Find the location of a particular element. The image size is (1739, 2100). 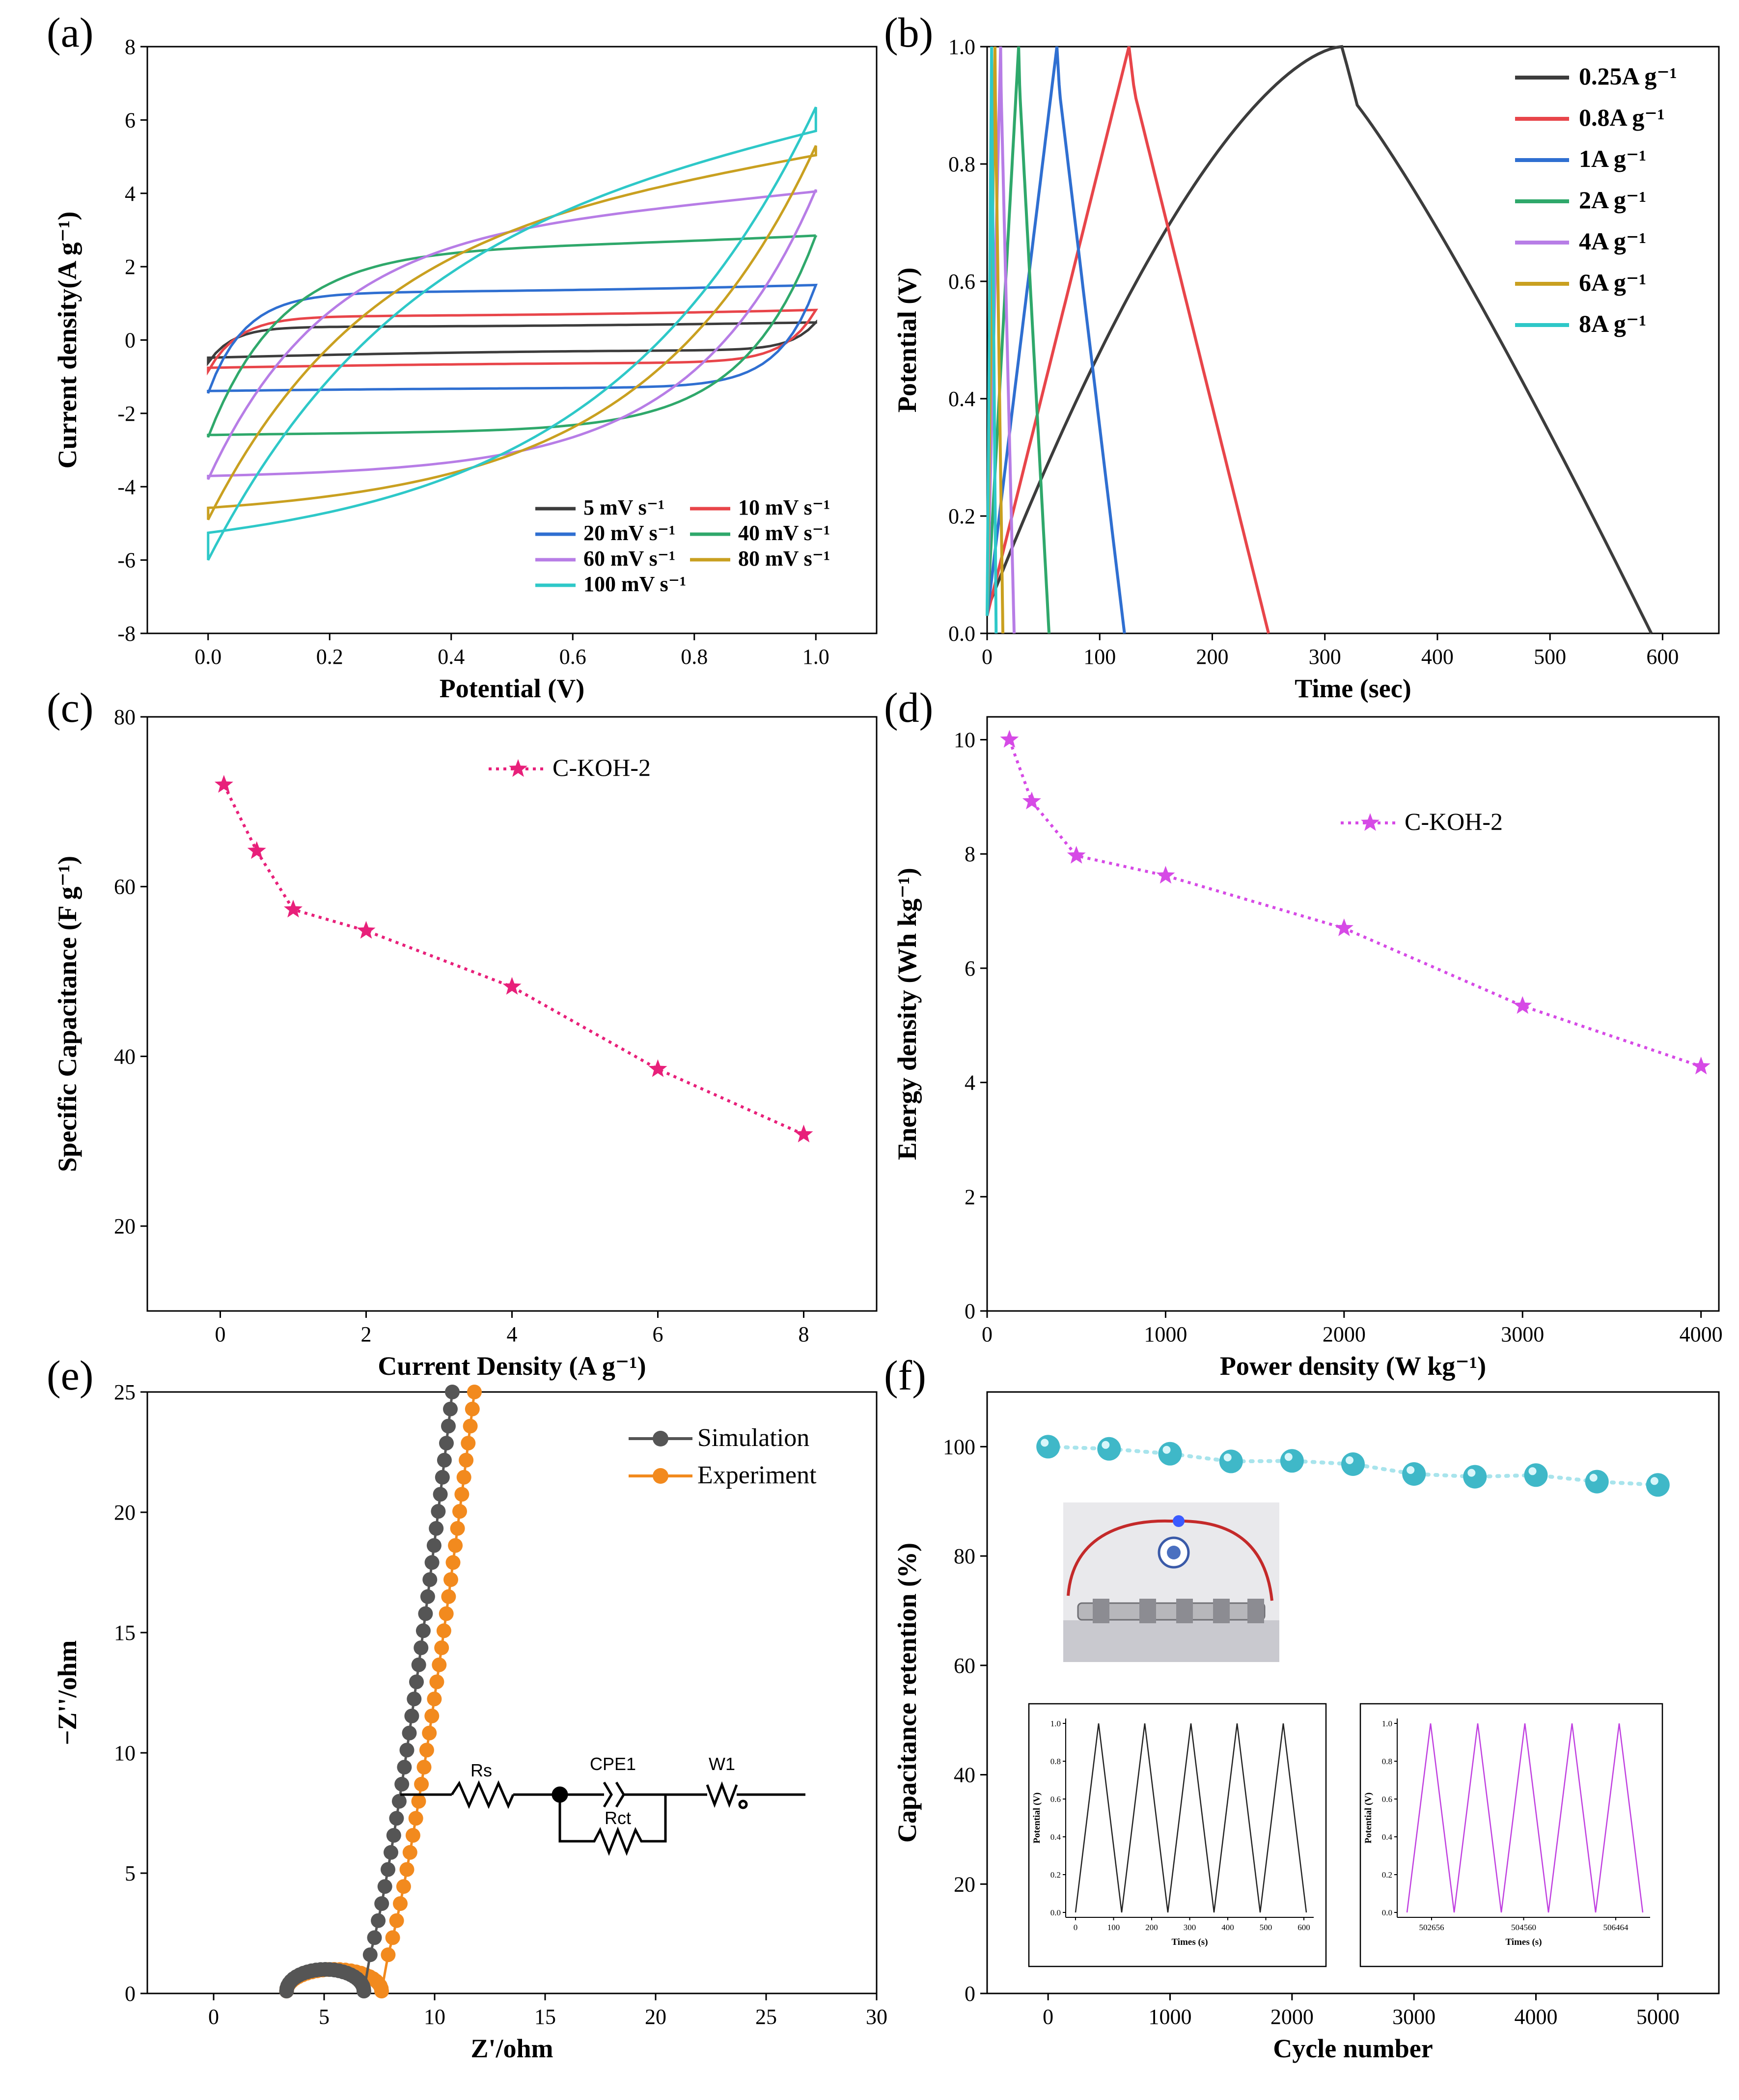

legend-label: Simulation is located at coordinates (753, 1438).